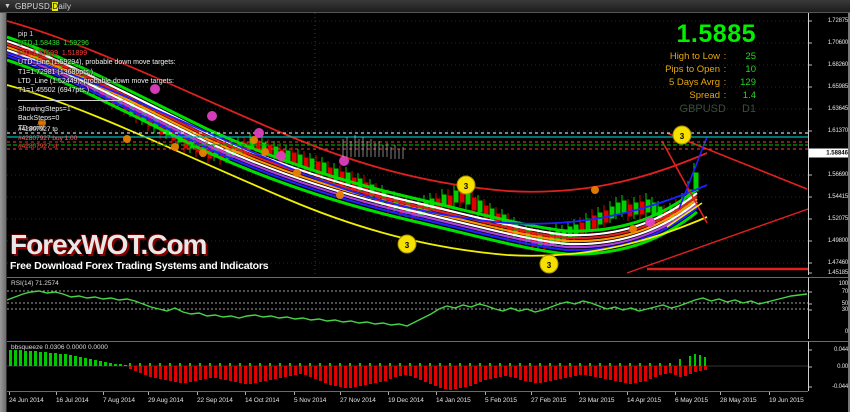 This screenshot has height=412, width=850. Describe the element at coordinates (358, 400) in the screenshot. I see `date-tick: 27 Nov 2014` at that location.